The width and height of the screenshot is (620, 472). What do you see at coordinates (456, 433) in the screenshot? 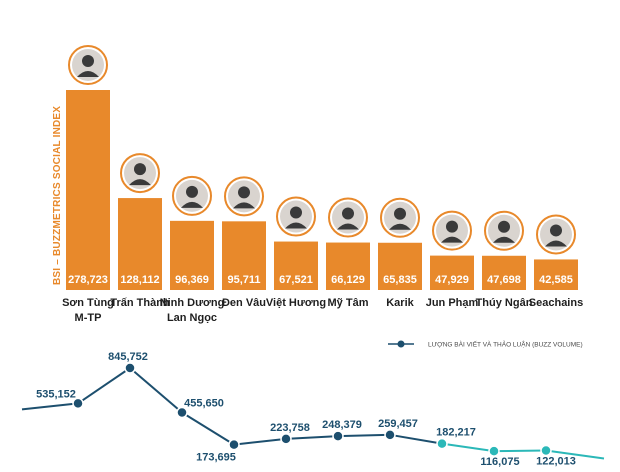
I see `buzz-value-label: 182,217` at bounding box center [456, 433].